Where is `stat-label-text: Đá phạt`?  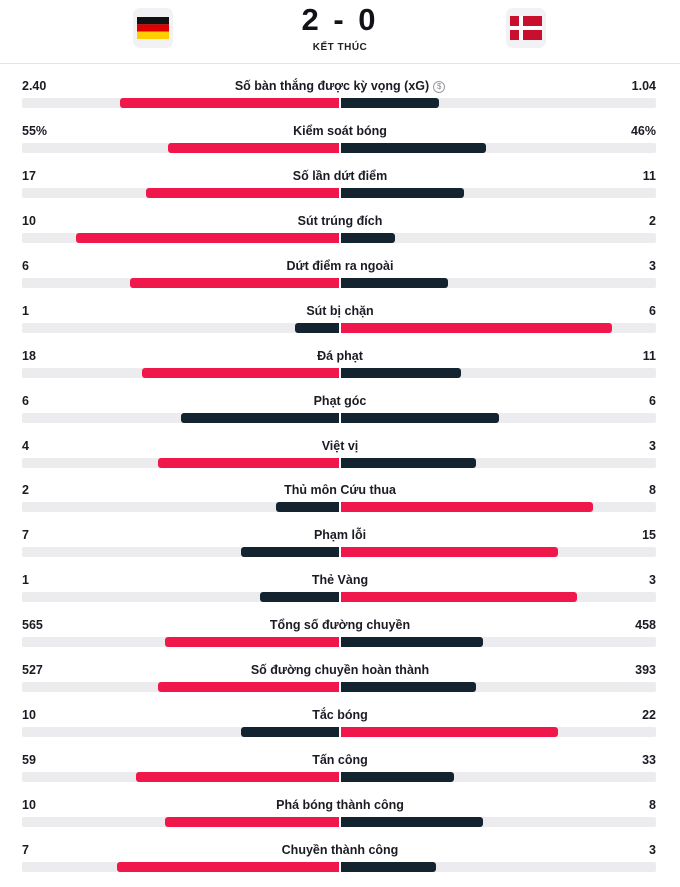 stat-label-text: Đá phạt is located at coordinates (340, 355).